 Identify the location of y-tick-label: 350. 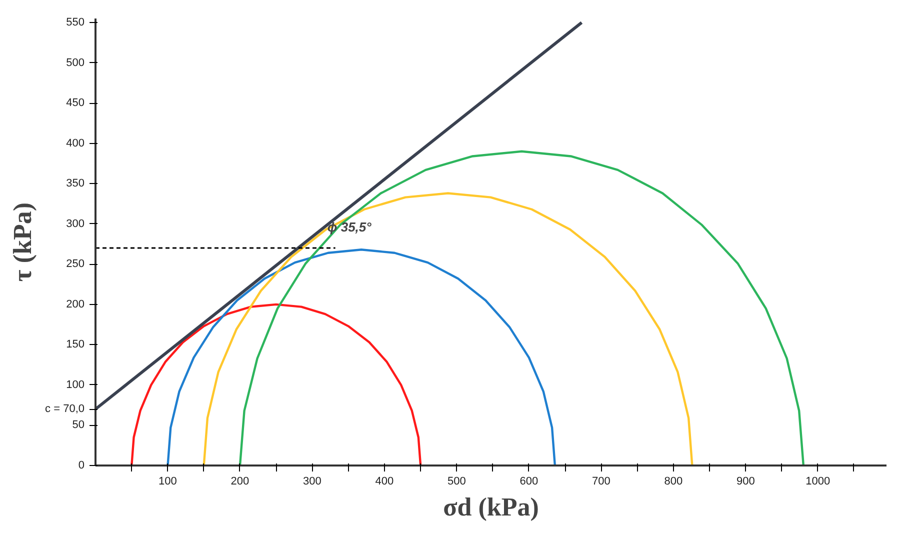
(75, 184).